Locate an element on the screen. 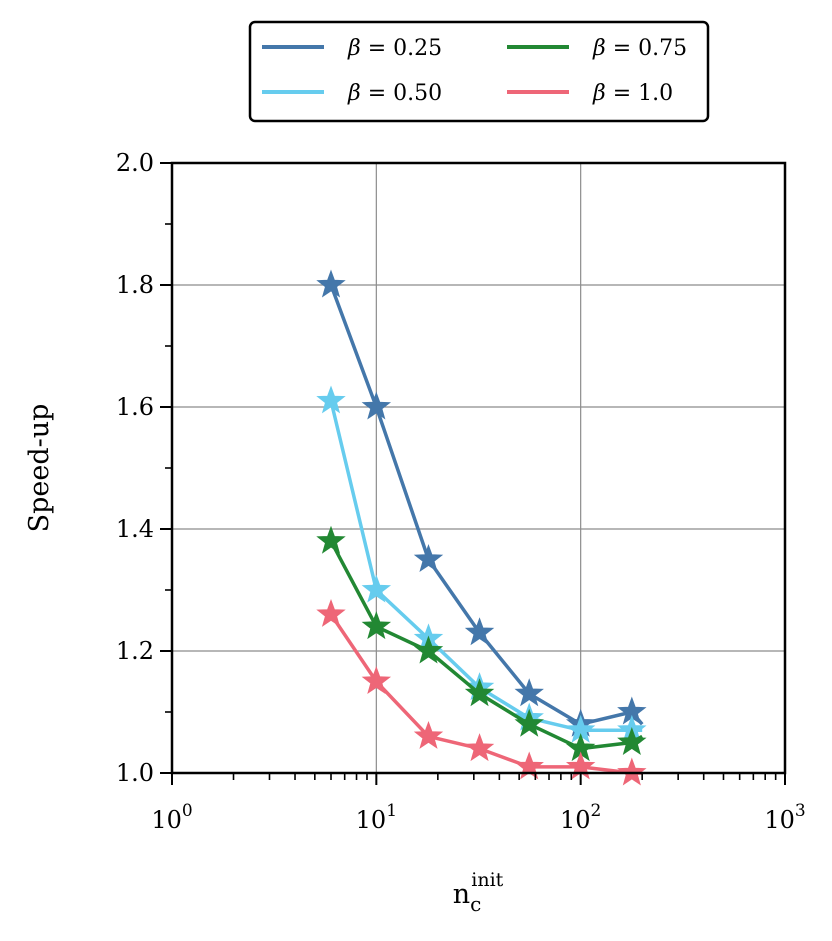 The height and width of the screenshot is (941, 832). x-tick-label: 10² is located at coordinates (580, 817).